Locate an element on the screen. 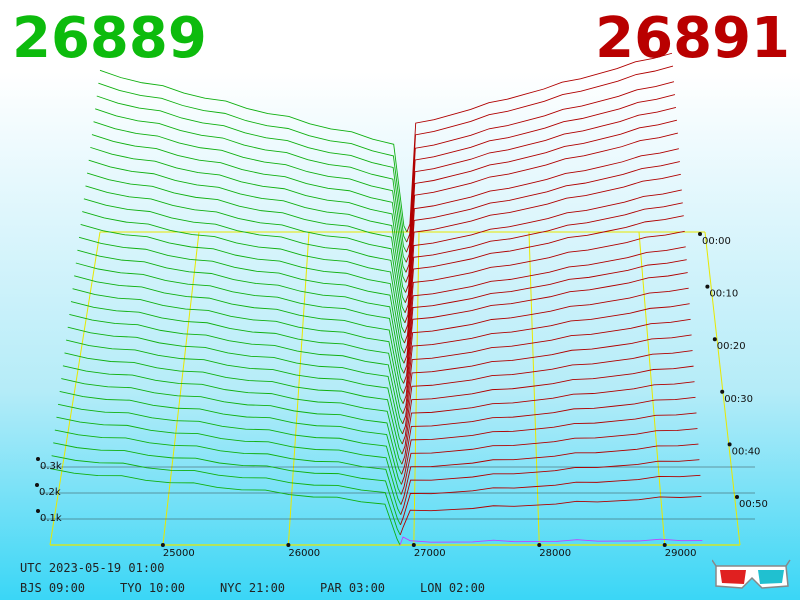 This screenshot has width=800, height=600. grid-right-edge is located at coordinates (722, 388).